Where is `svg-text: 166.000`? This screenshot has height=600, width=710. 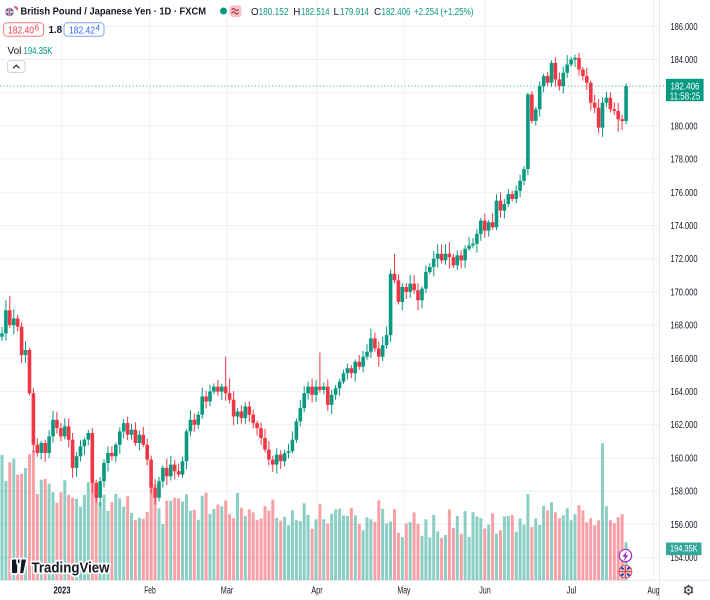
svg-text: 166.000 is located at coordinates (684, 359).